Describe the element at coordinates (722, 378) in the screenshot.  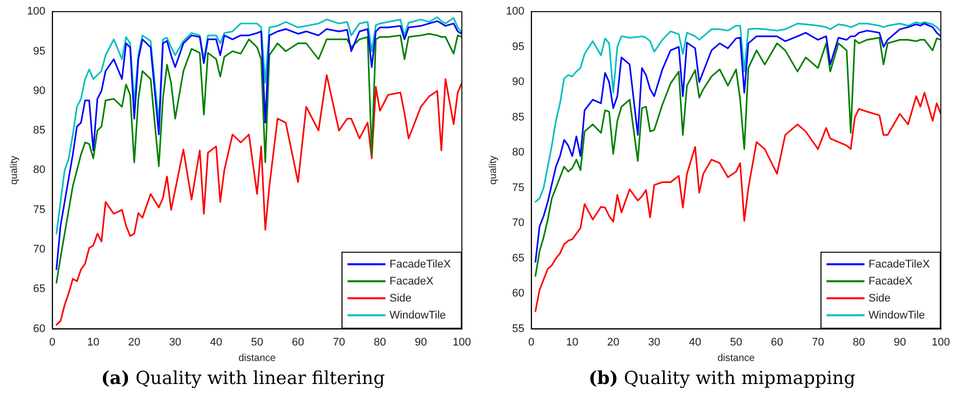
I see `text: (b) Quality with mipmapping` at that location.